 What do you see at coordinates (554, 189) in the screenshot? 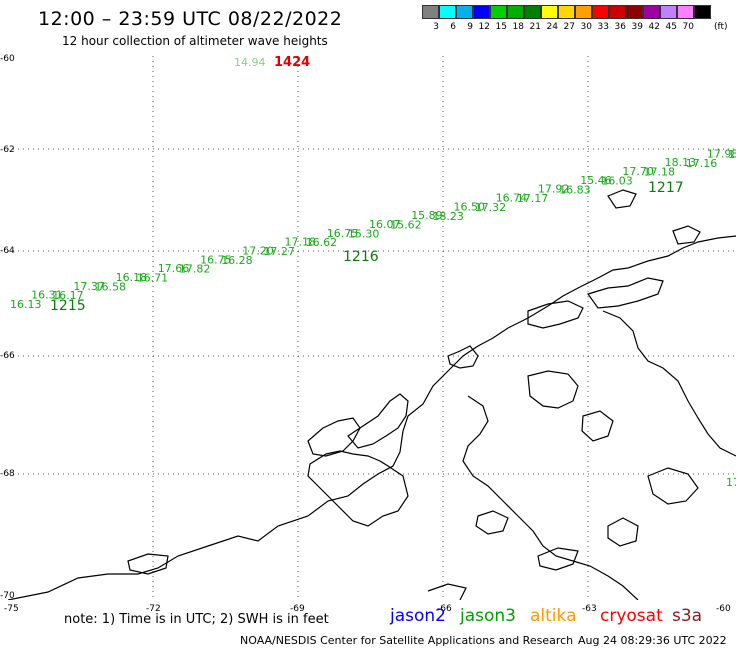
I see `wave-height-value: 17.92` at bounding box center [554, 189].